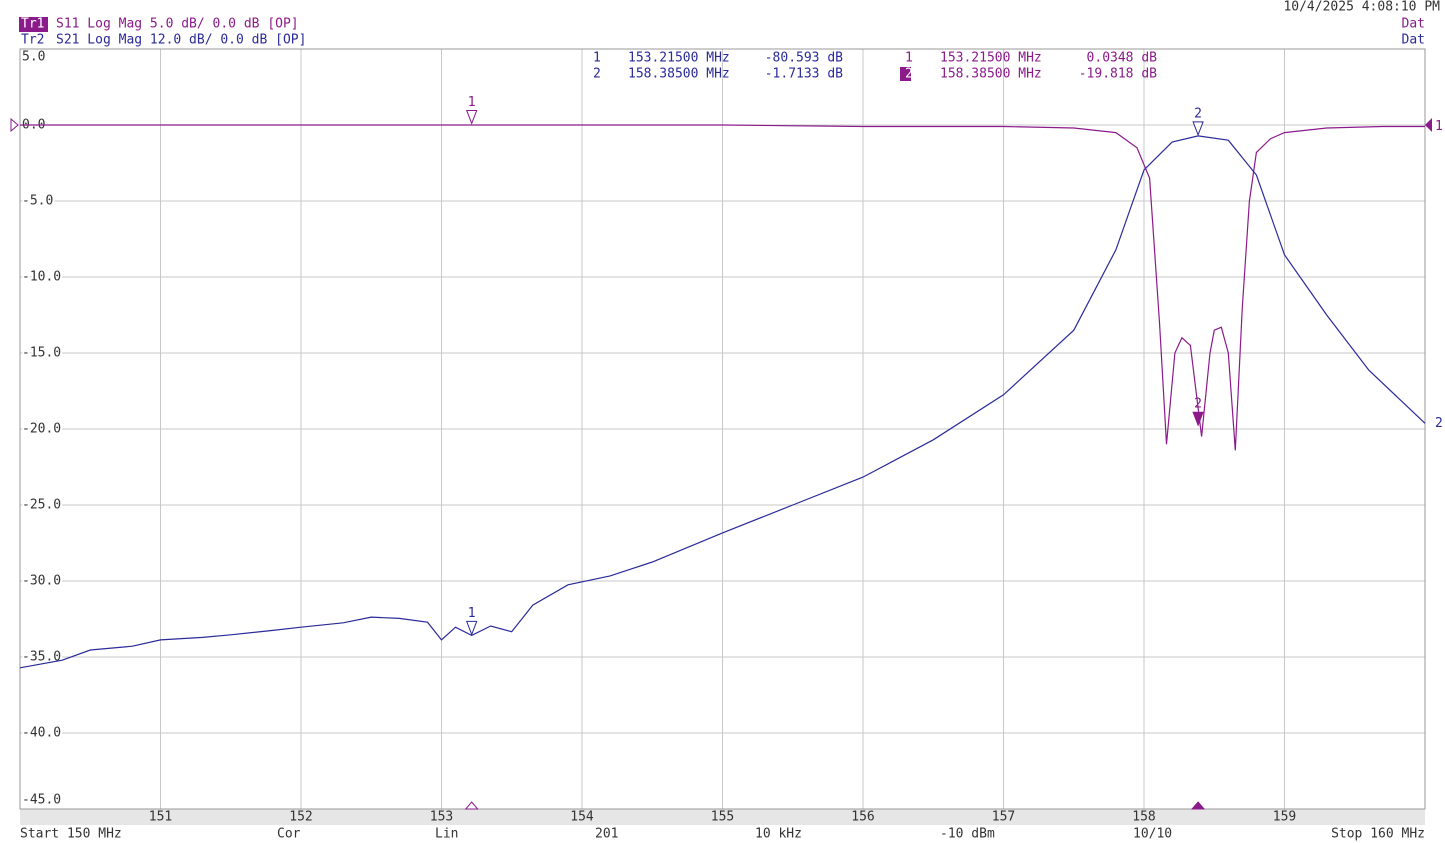  What do you see at coordinates (862, 817) in the screenshot?
I see `x-tick-label: 156` at bounding box center [862, 817].